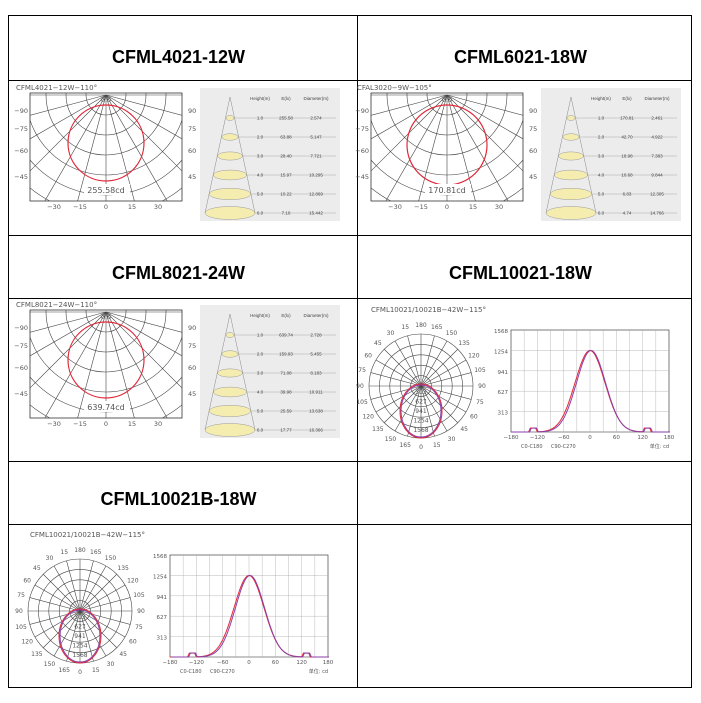 This screenshot has width=701, height=703. I want to click on table-header: E(lx), so click(286, 98).